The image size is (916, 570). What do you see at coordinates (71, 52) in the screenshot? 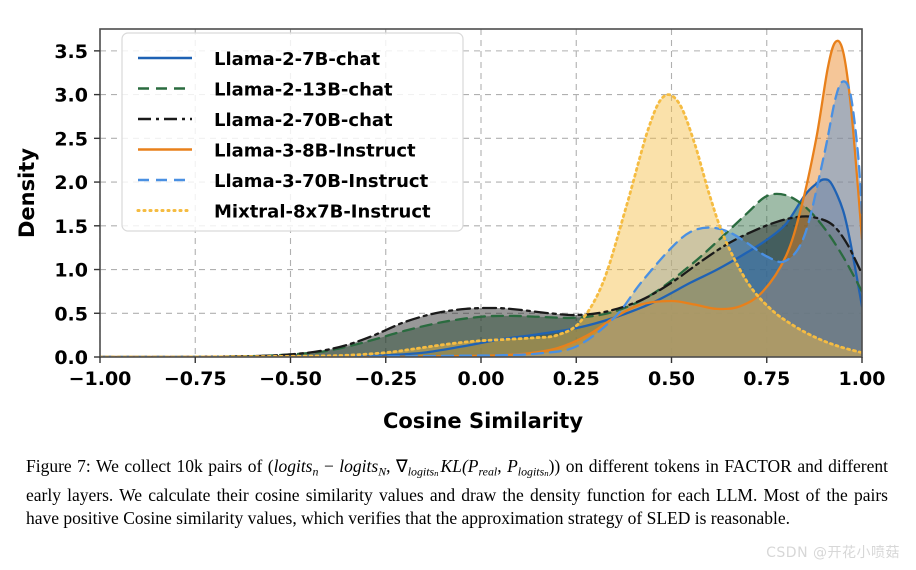
I see `y-tick-label: 3.5` at bounding box center [71, 52].